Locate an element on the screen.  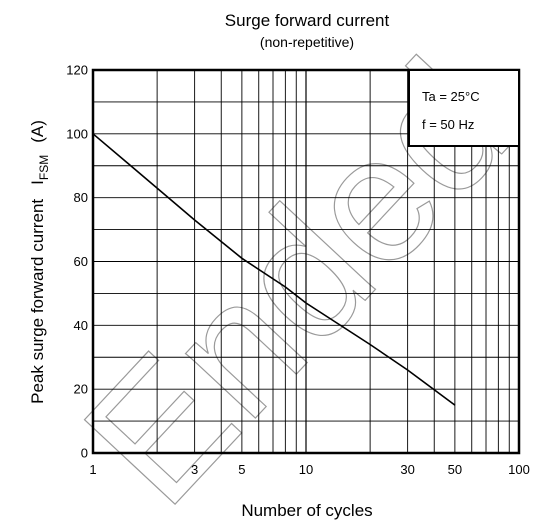
x-tick-label: 100 is located at coordinates (519, 469).